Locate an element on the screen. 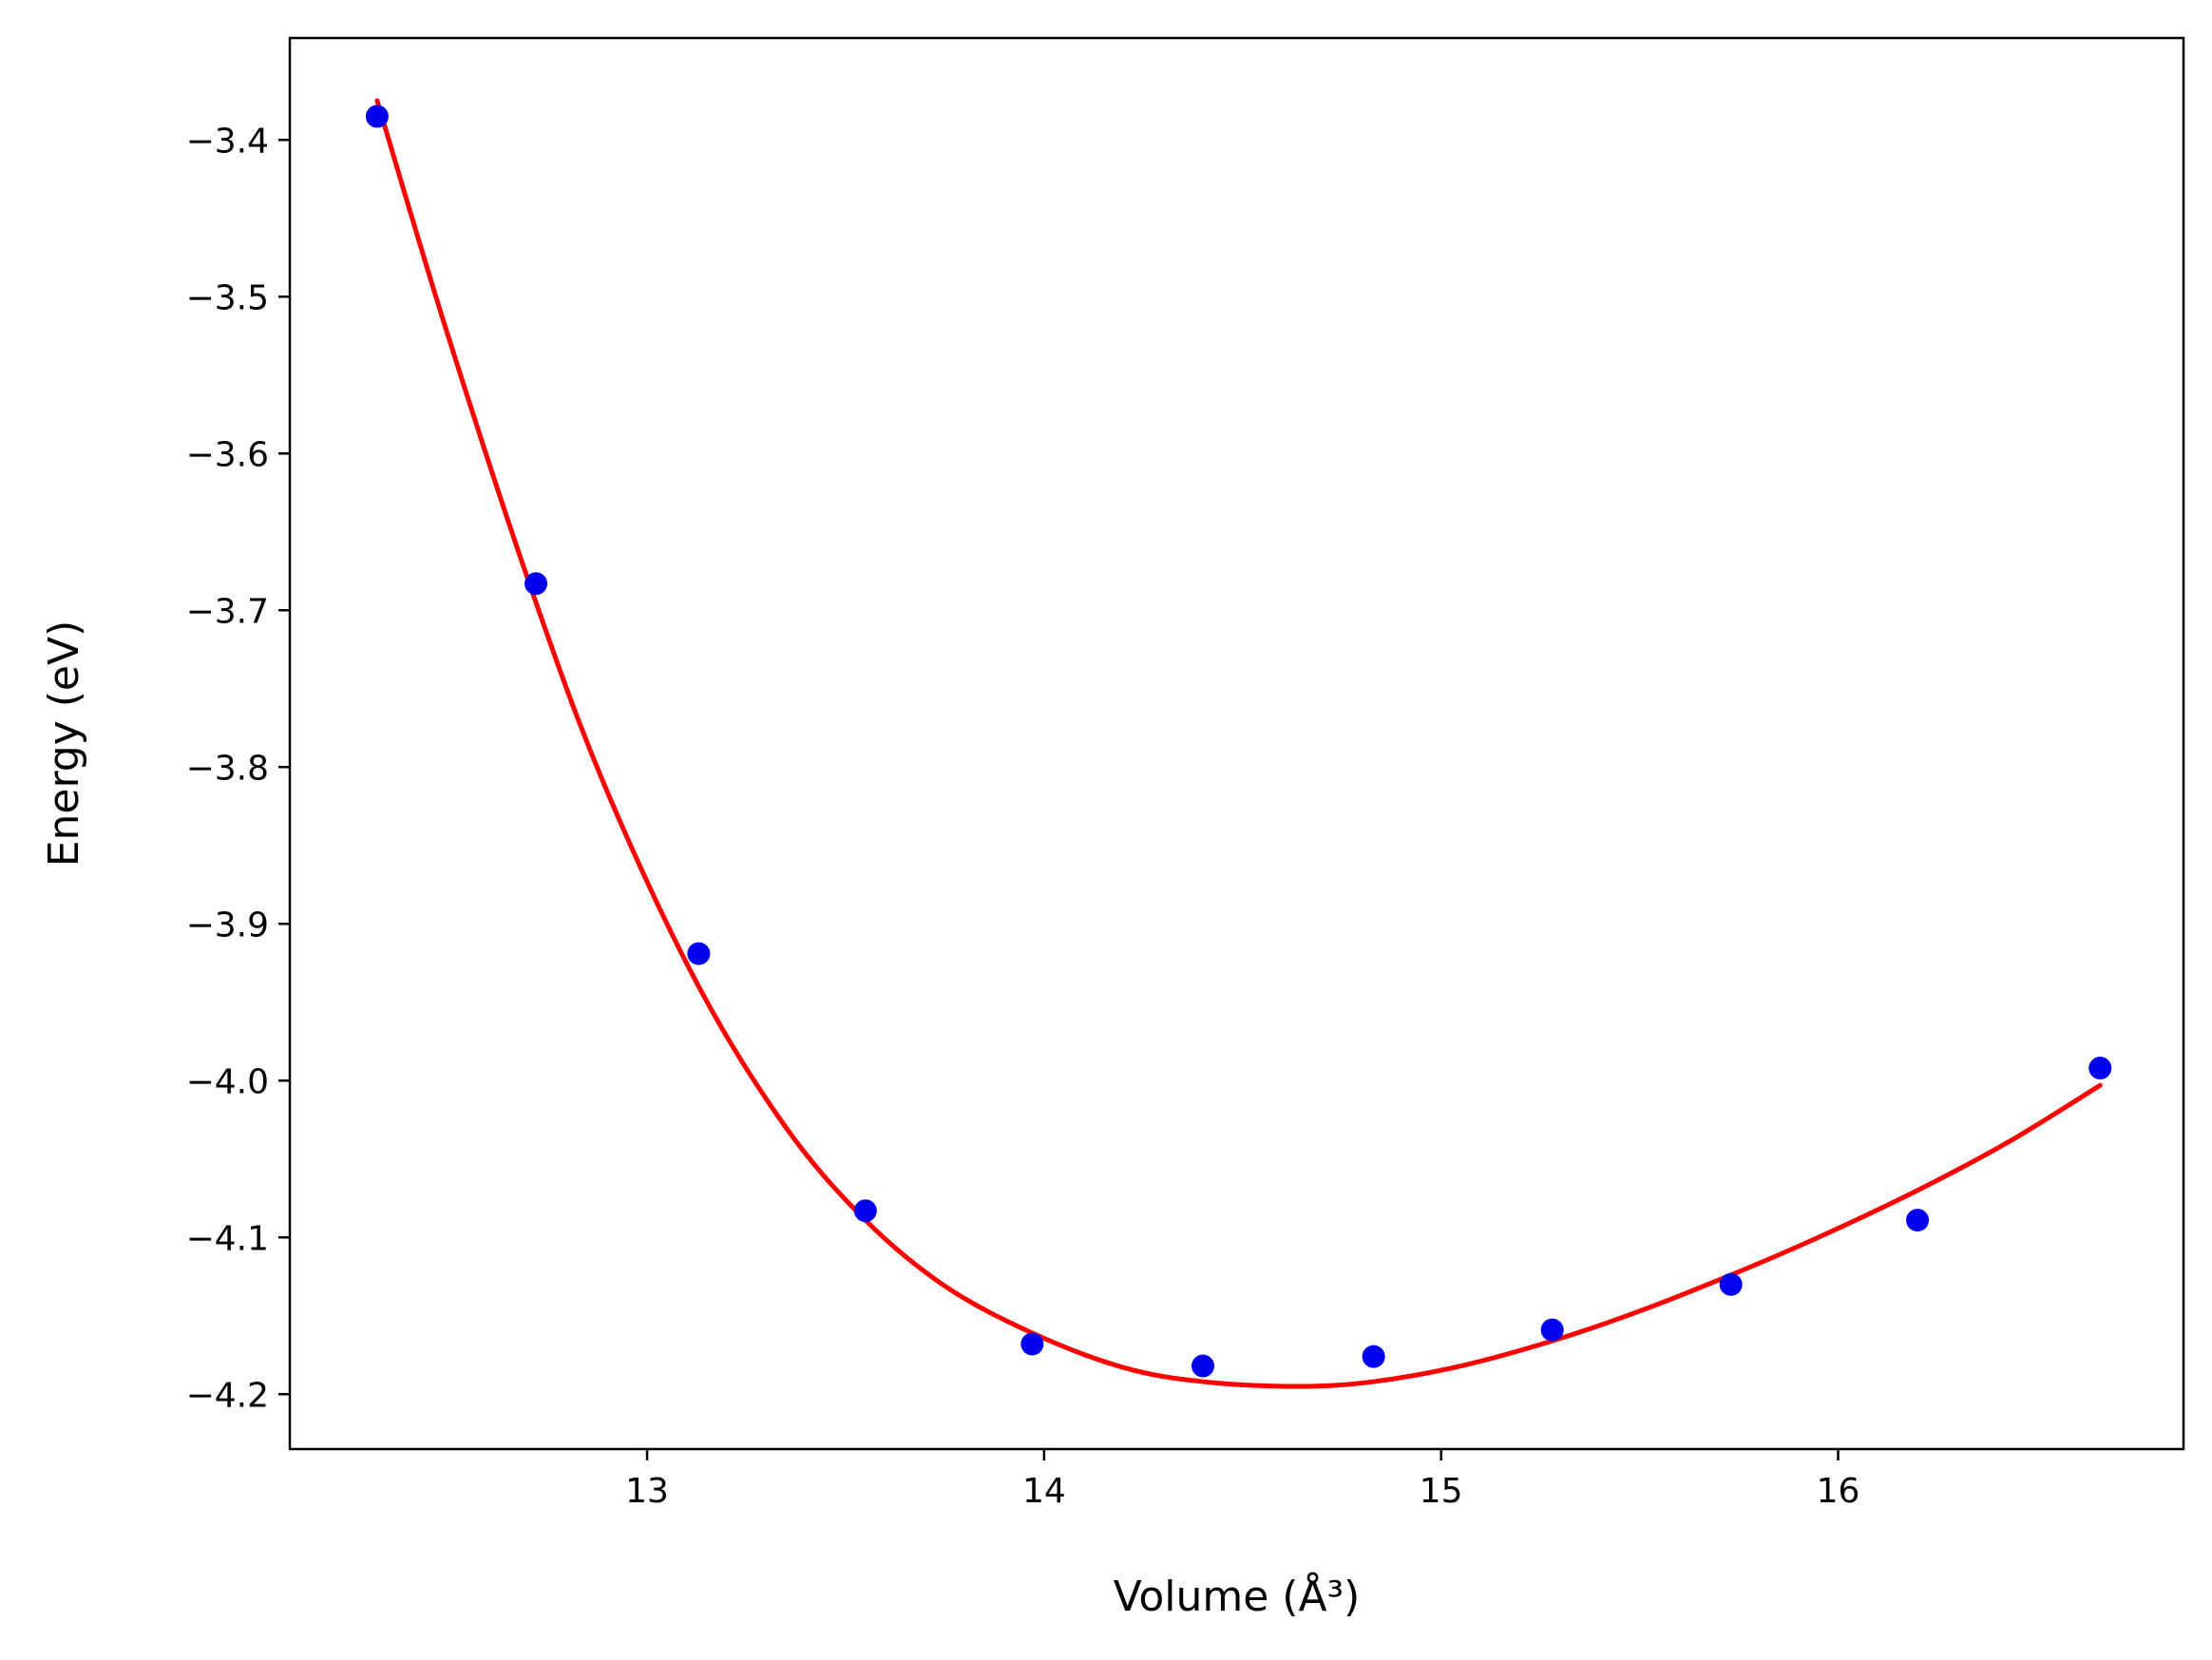 This screenshot has height=1660, width=2212. y-tick-label: −3.9 is located at coordinates (227, 925).